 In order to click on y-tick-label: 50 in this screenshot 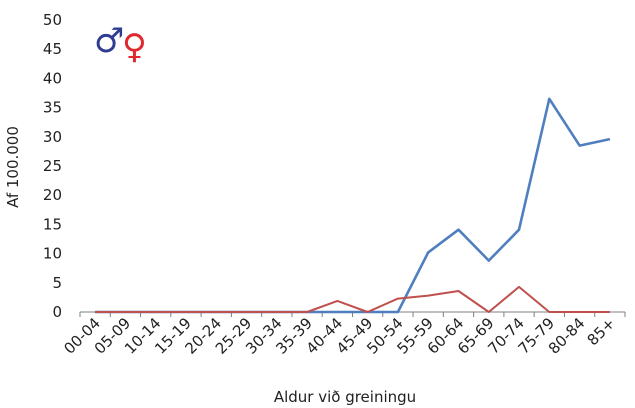, I will do `click(52, 20)`.